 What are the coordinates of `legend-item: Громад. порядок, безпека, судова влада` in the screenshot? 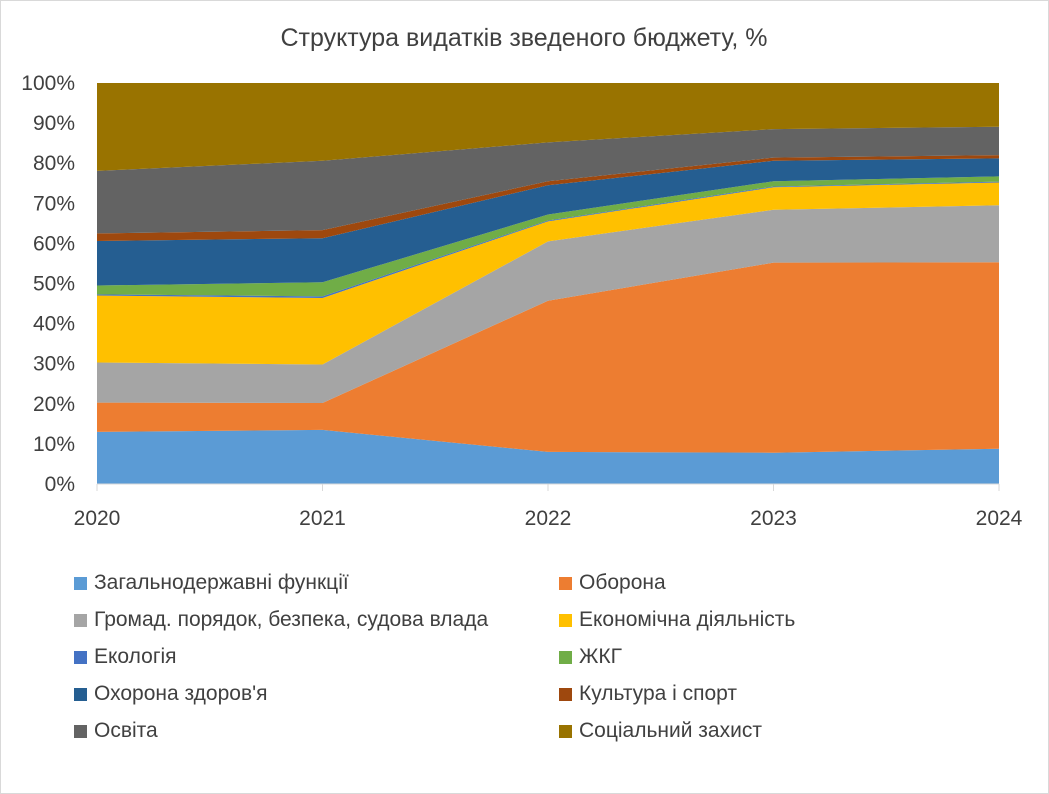 It's located at (281, 620).